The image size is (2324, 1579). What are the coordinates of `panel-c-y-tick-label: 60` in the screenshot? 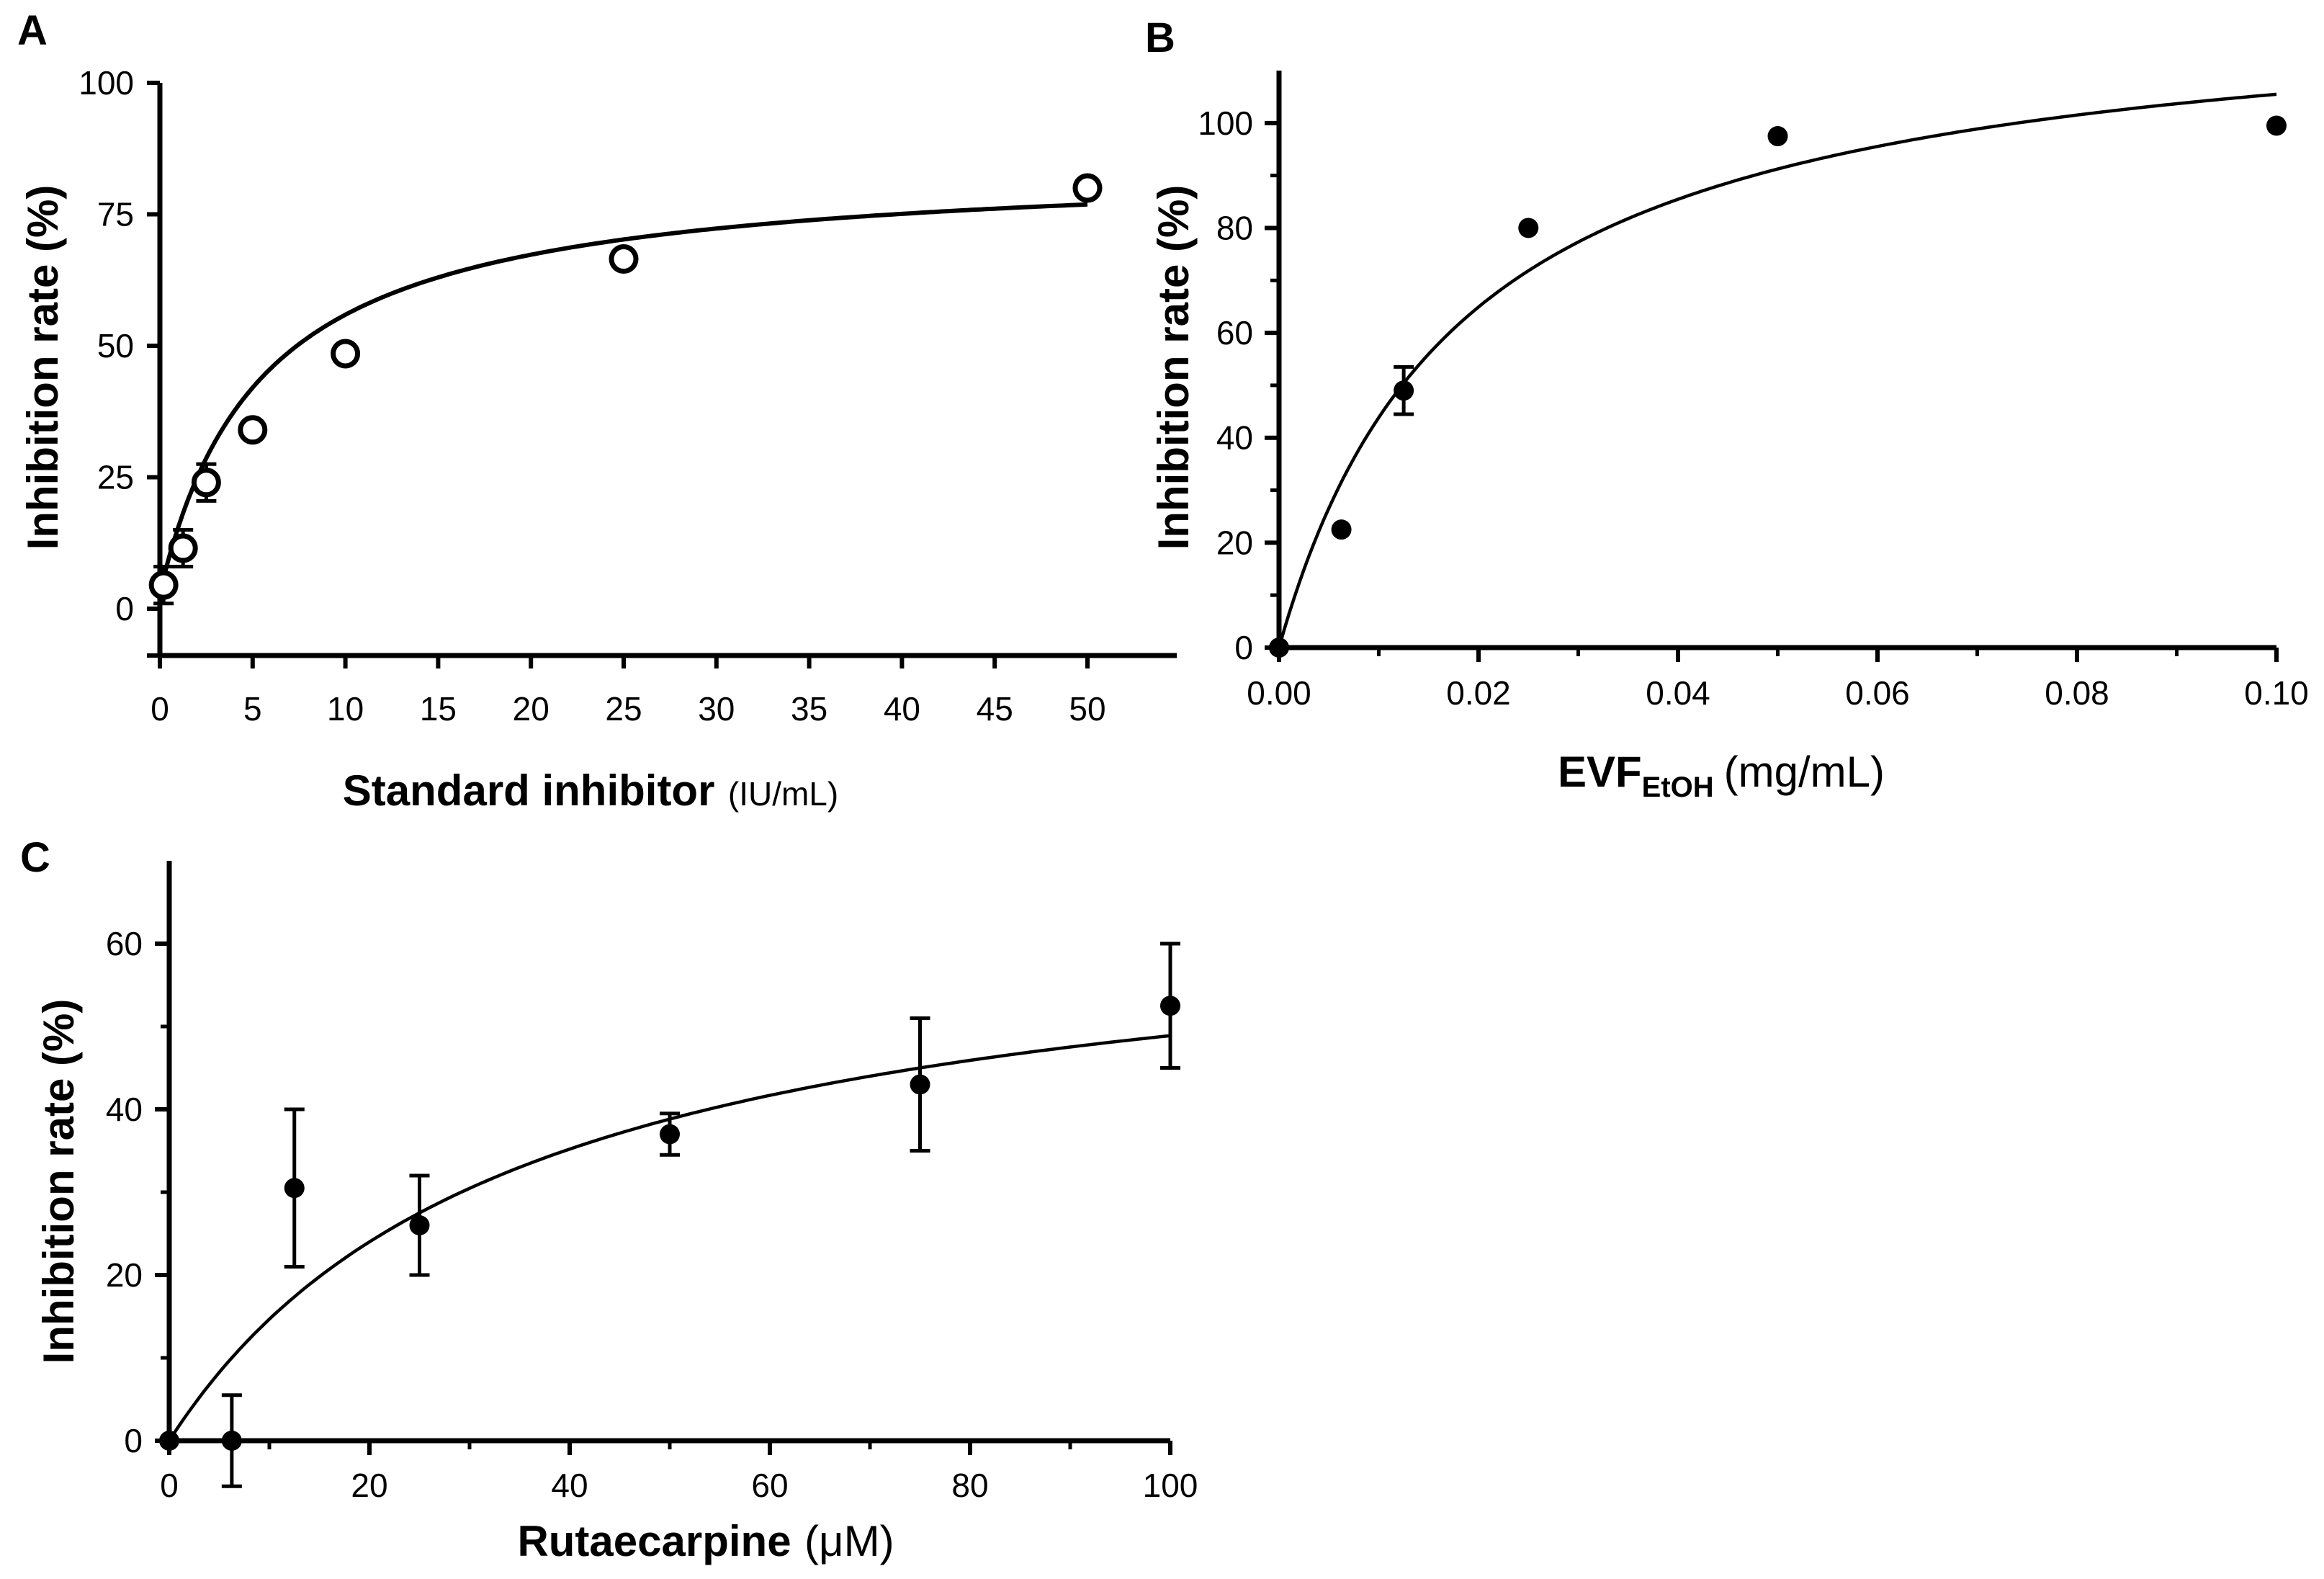 It's located at (124, 943).